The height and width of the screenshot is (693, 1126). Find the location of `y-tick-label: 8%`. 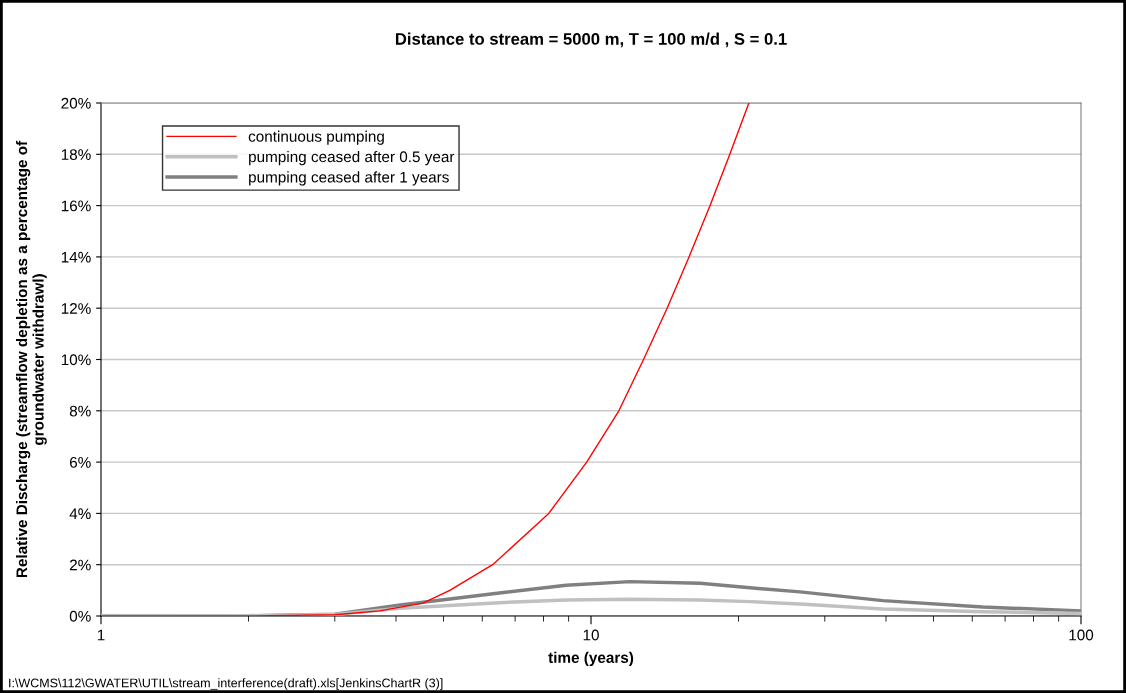

y-tick-label: 8% is located at coordinates (80, 411).